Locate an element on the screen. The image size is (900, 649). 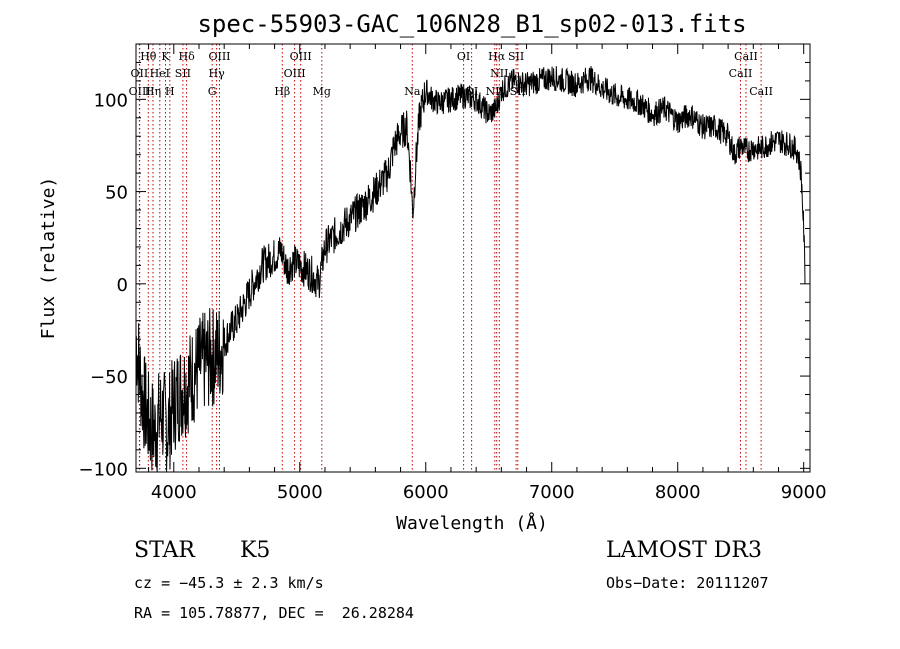
x-tick-label: 8000 is located at coordinates (678, 492).